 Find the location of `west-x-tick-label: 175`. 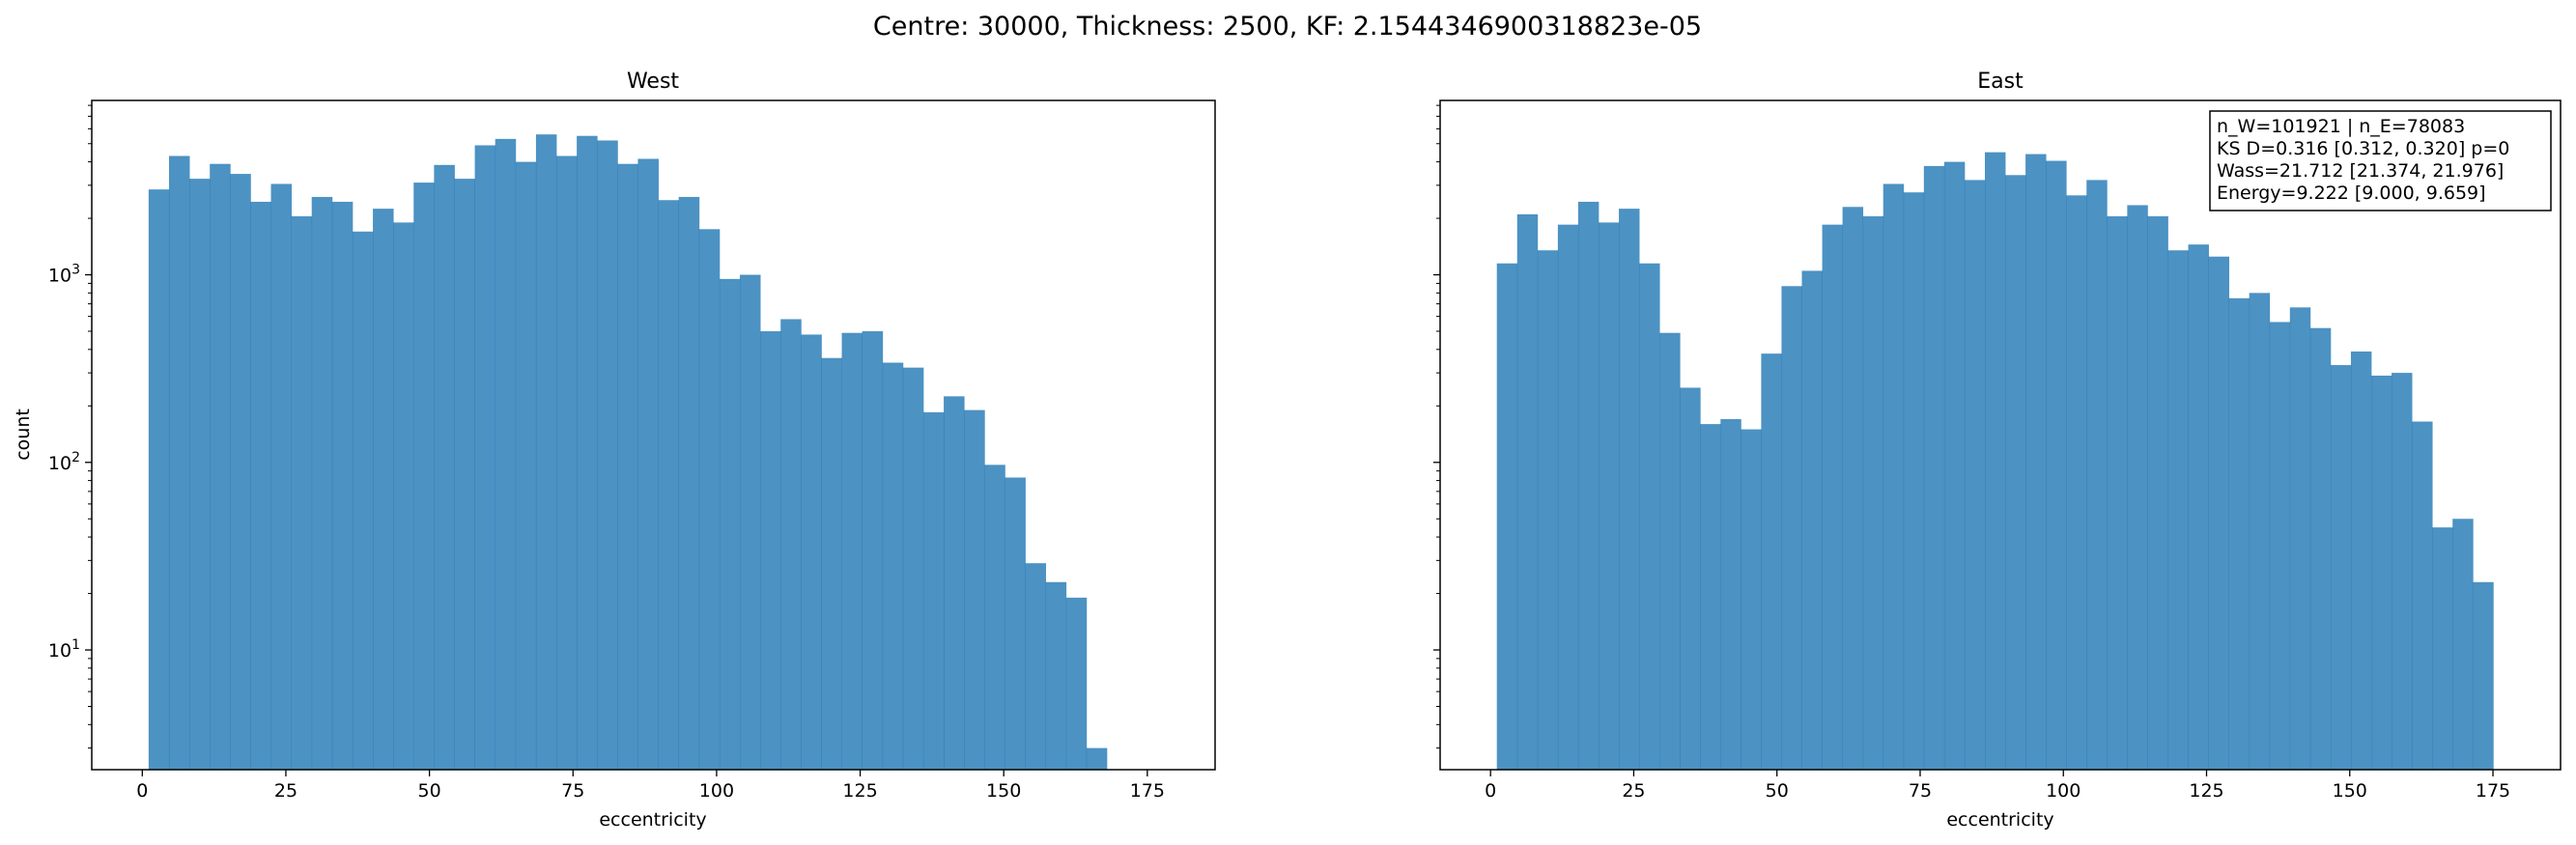

west-x-tick-label: 175 is located at coordinates (1147, 791).